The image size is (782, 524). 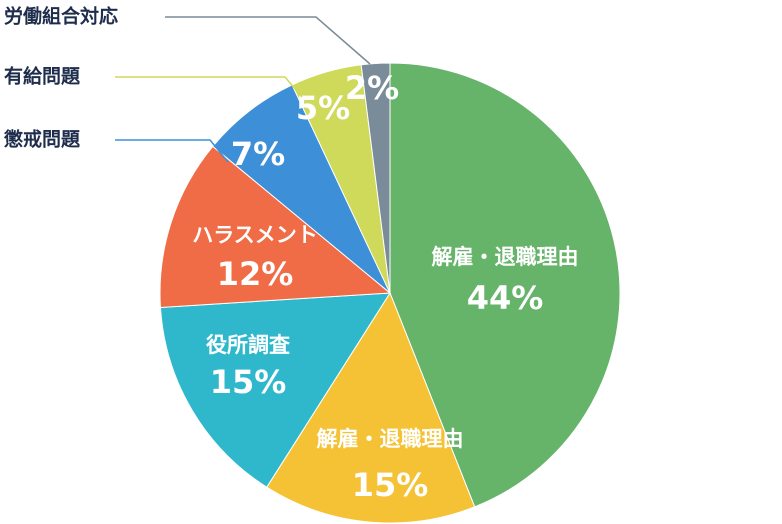 What do you see at coordinates (255, 235) in the screenshot?
I see `slice-label: ハラスメント` at bounding box center [255, 235].